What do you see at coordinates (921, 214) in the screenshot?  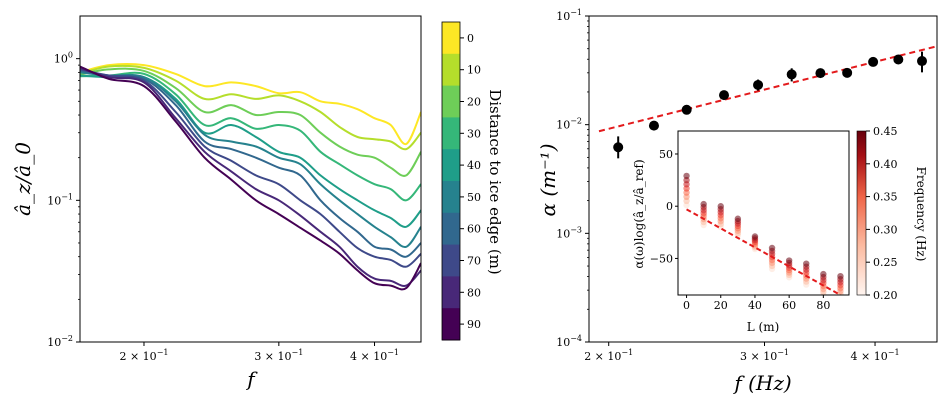 I see `svg-text: Frequency (Hz)` at bounding box center [921, 214].